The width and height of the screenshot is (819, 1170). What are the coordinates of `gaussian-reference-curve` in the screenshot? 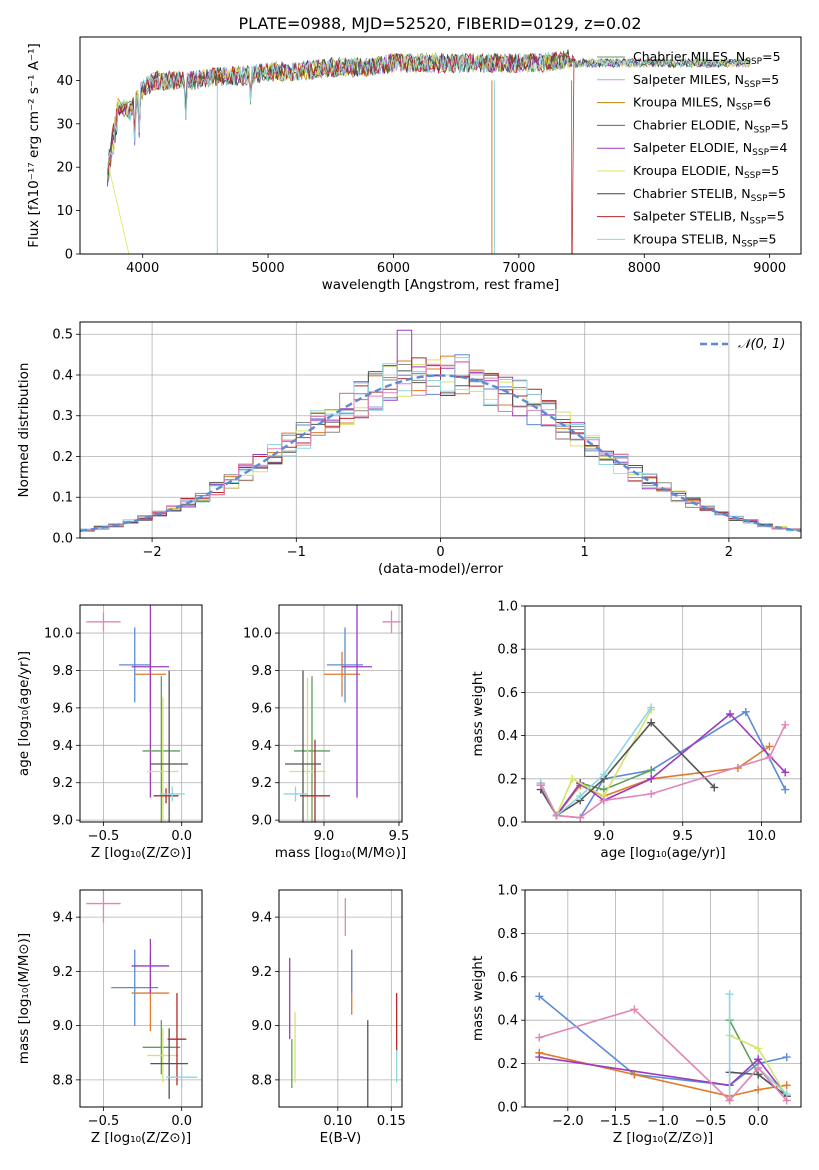 It's located at (440, 453).